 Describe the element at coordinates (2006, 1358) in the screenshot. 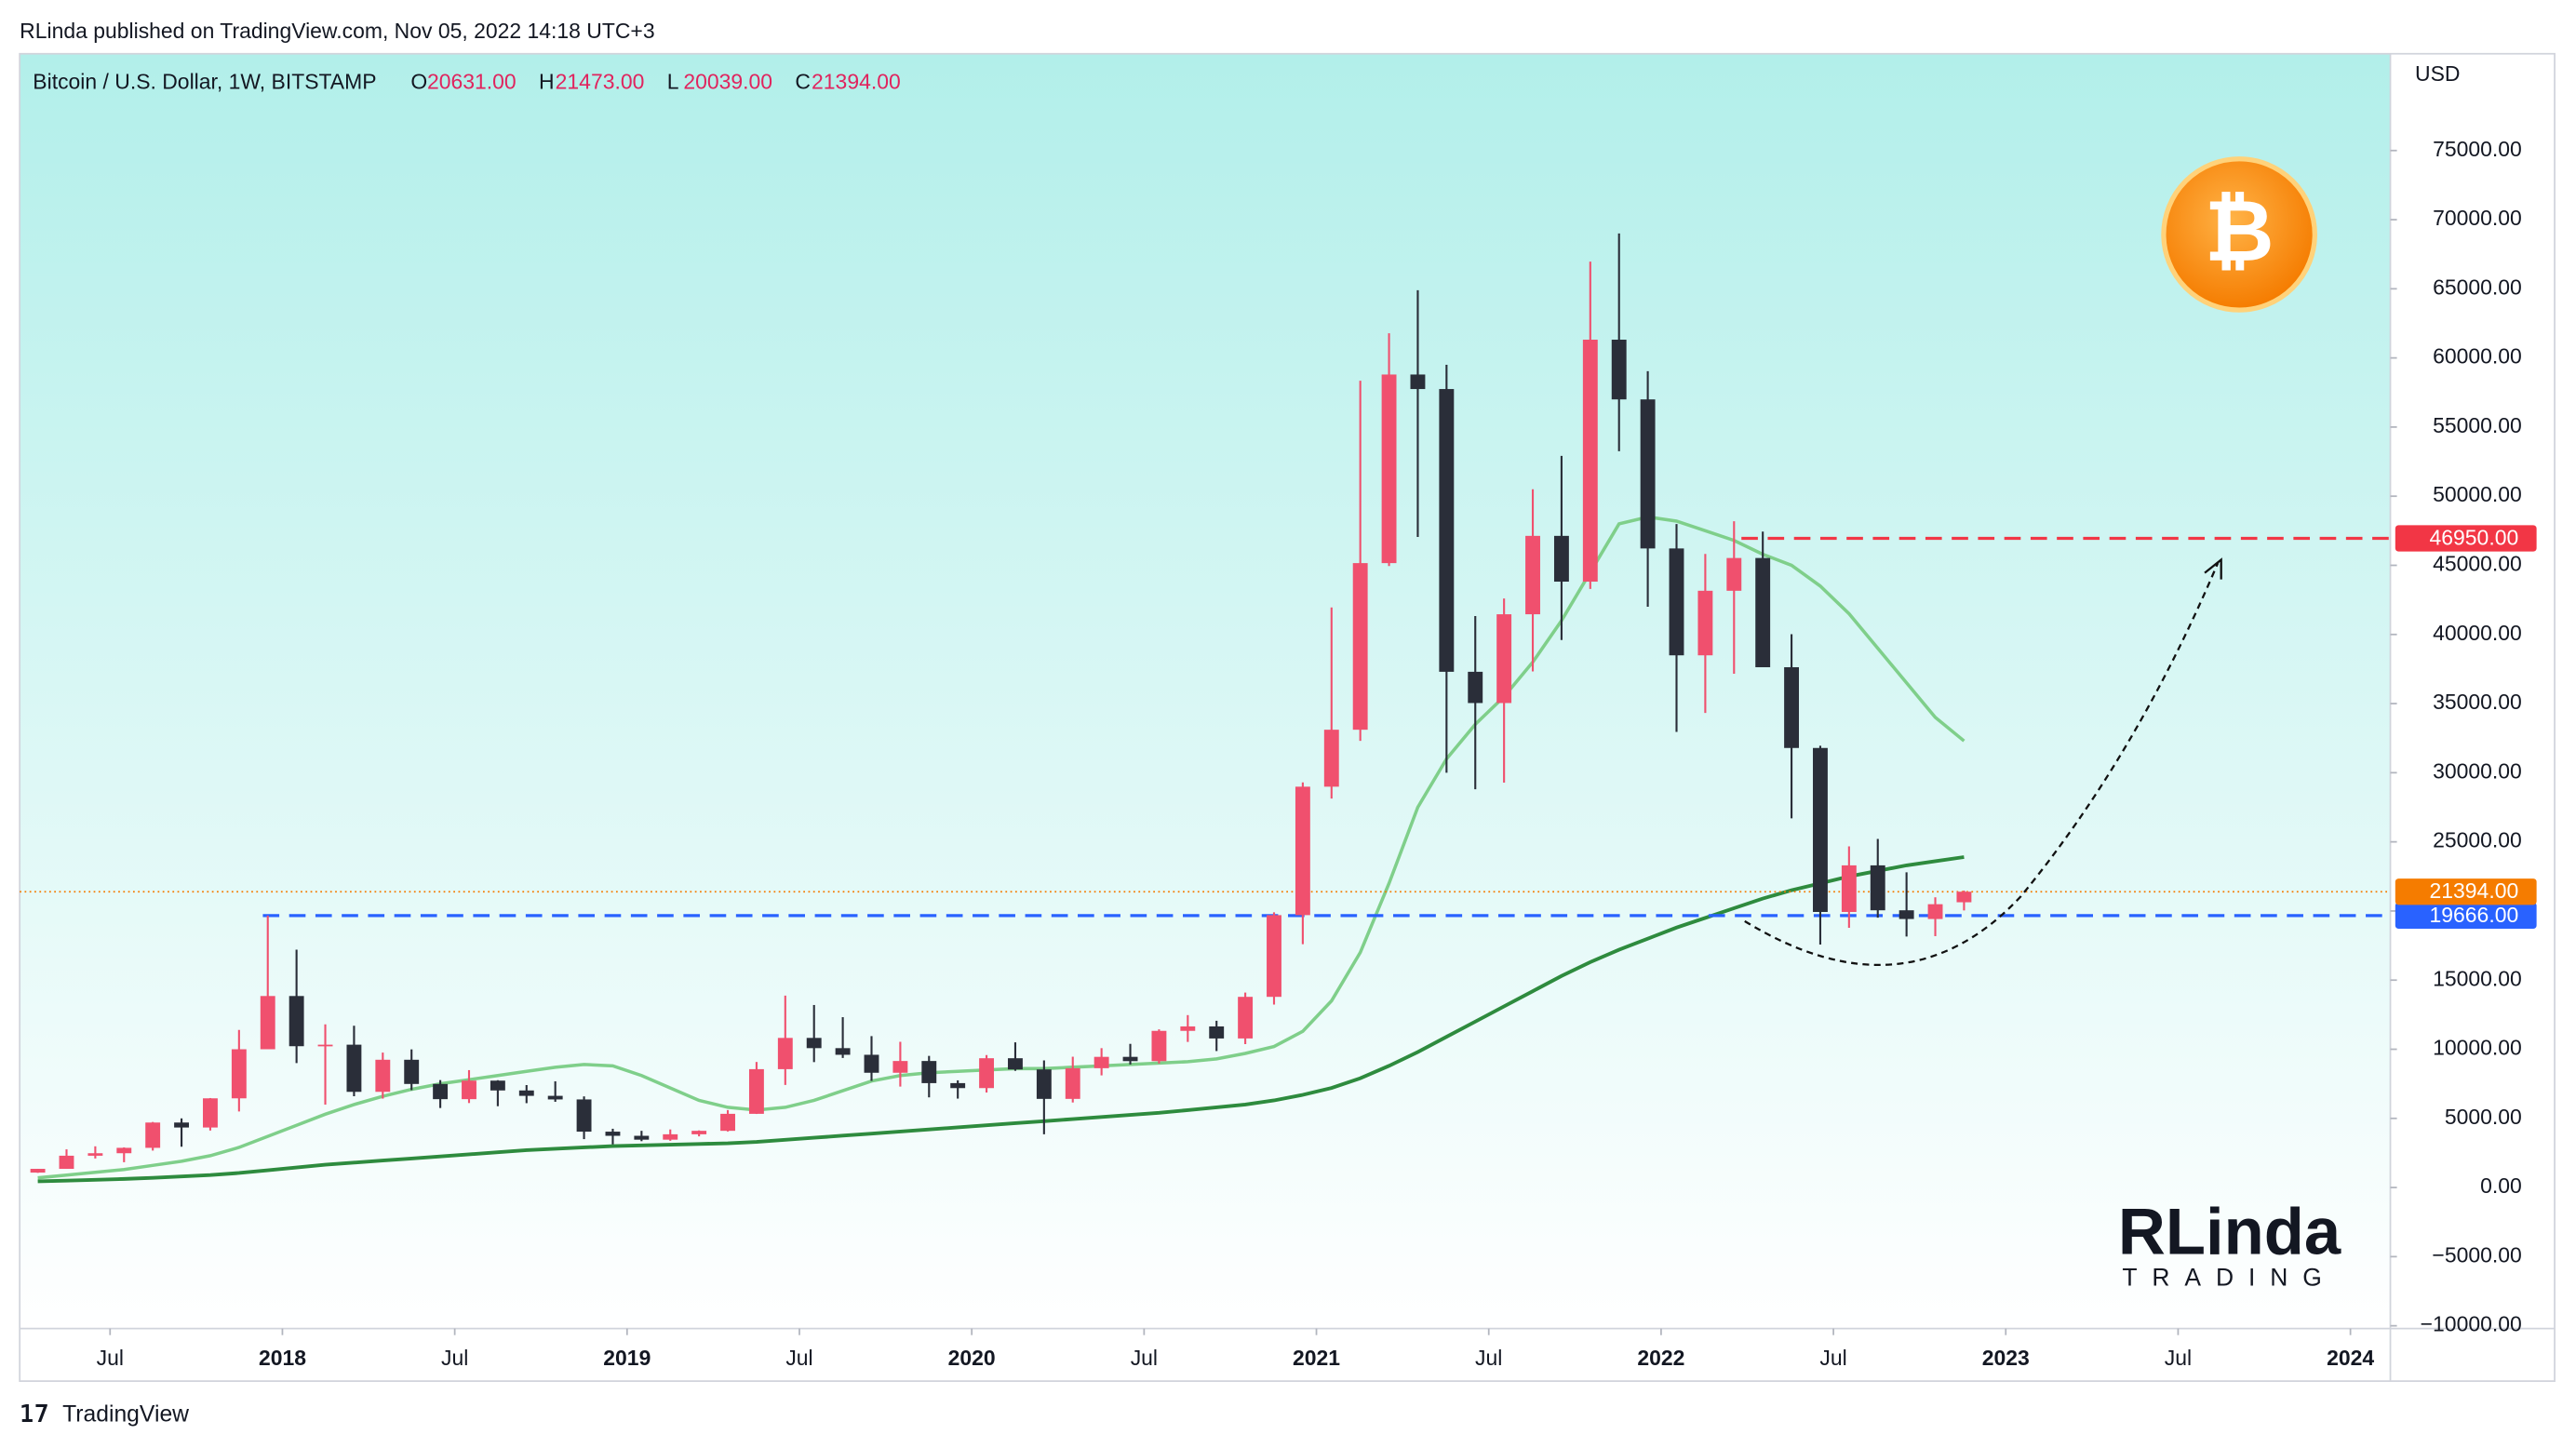

I see `x-tick-label: 2023` at that location.